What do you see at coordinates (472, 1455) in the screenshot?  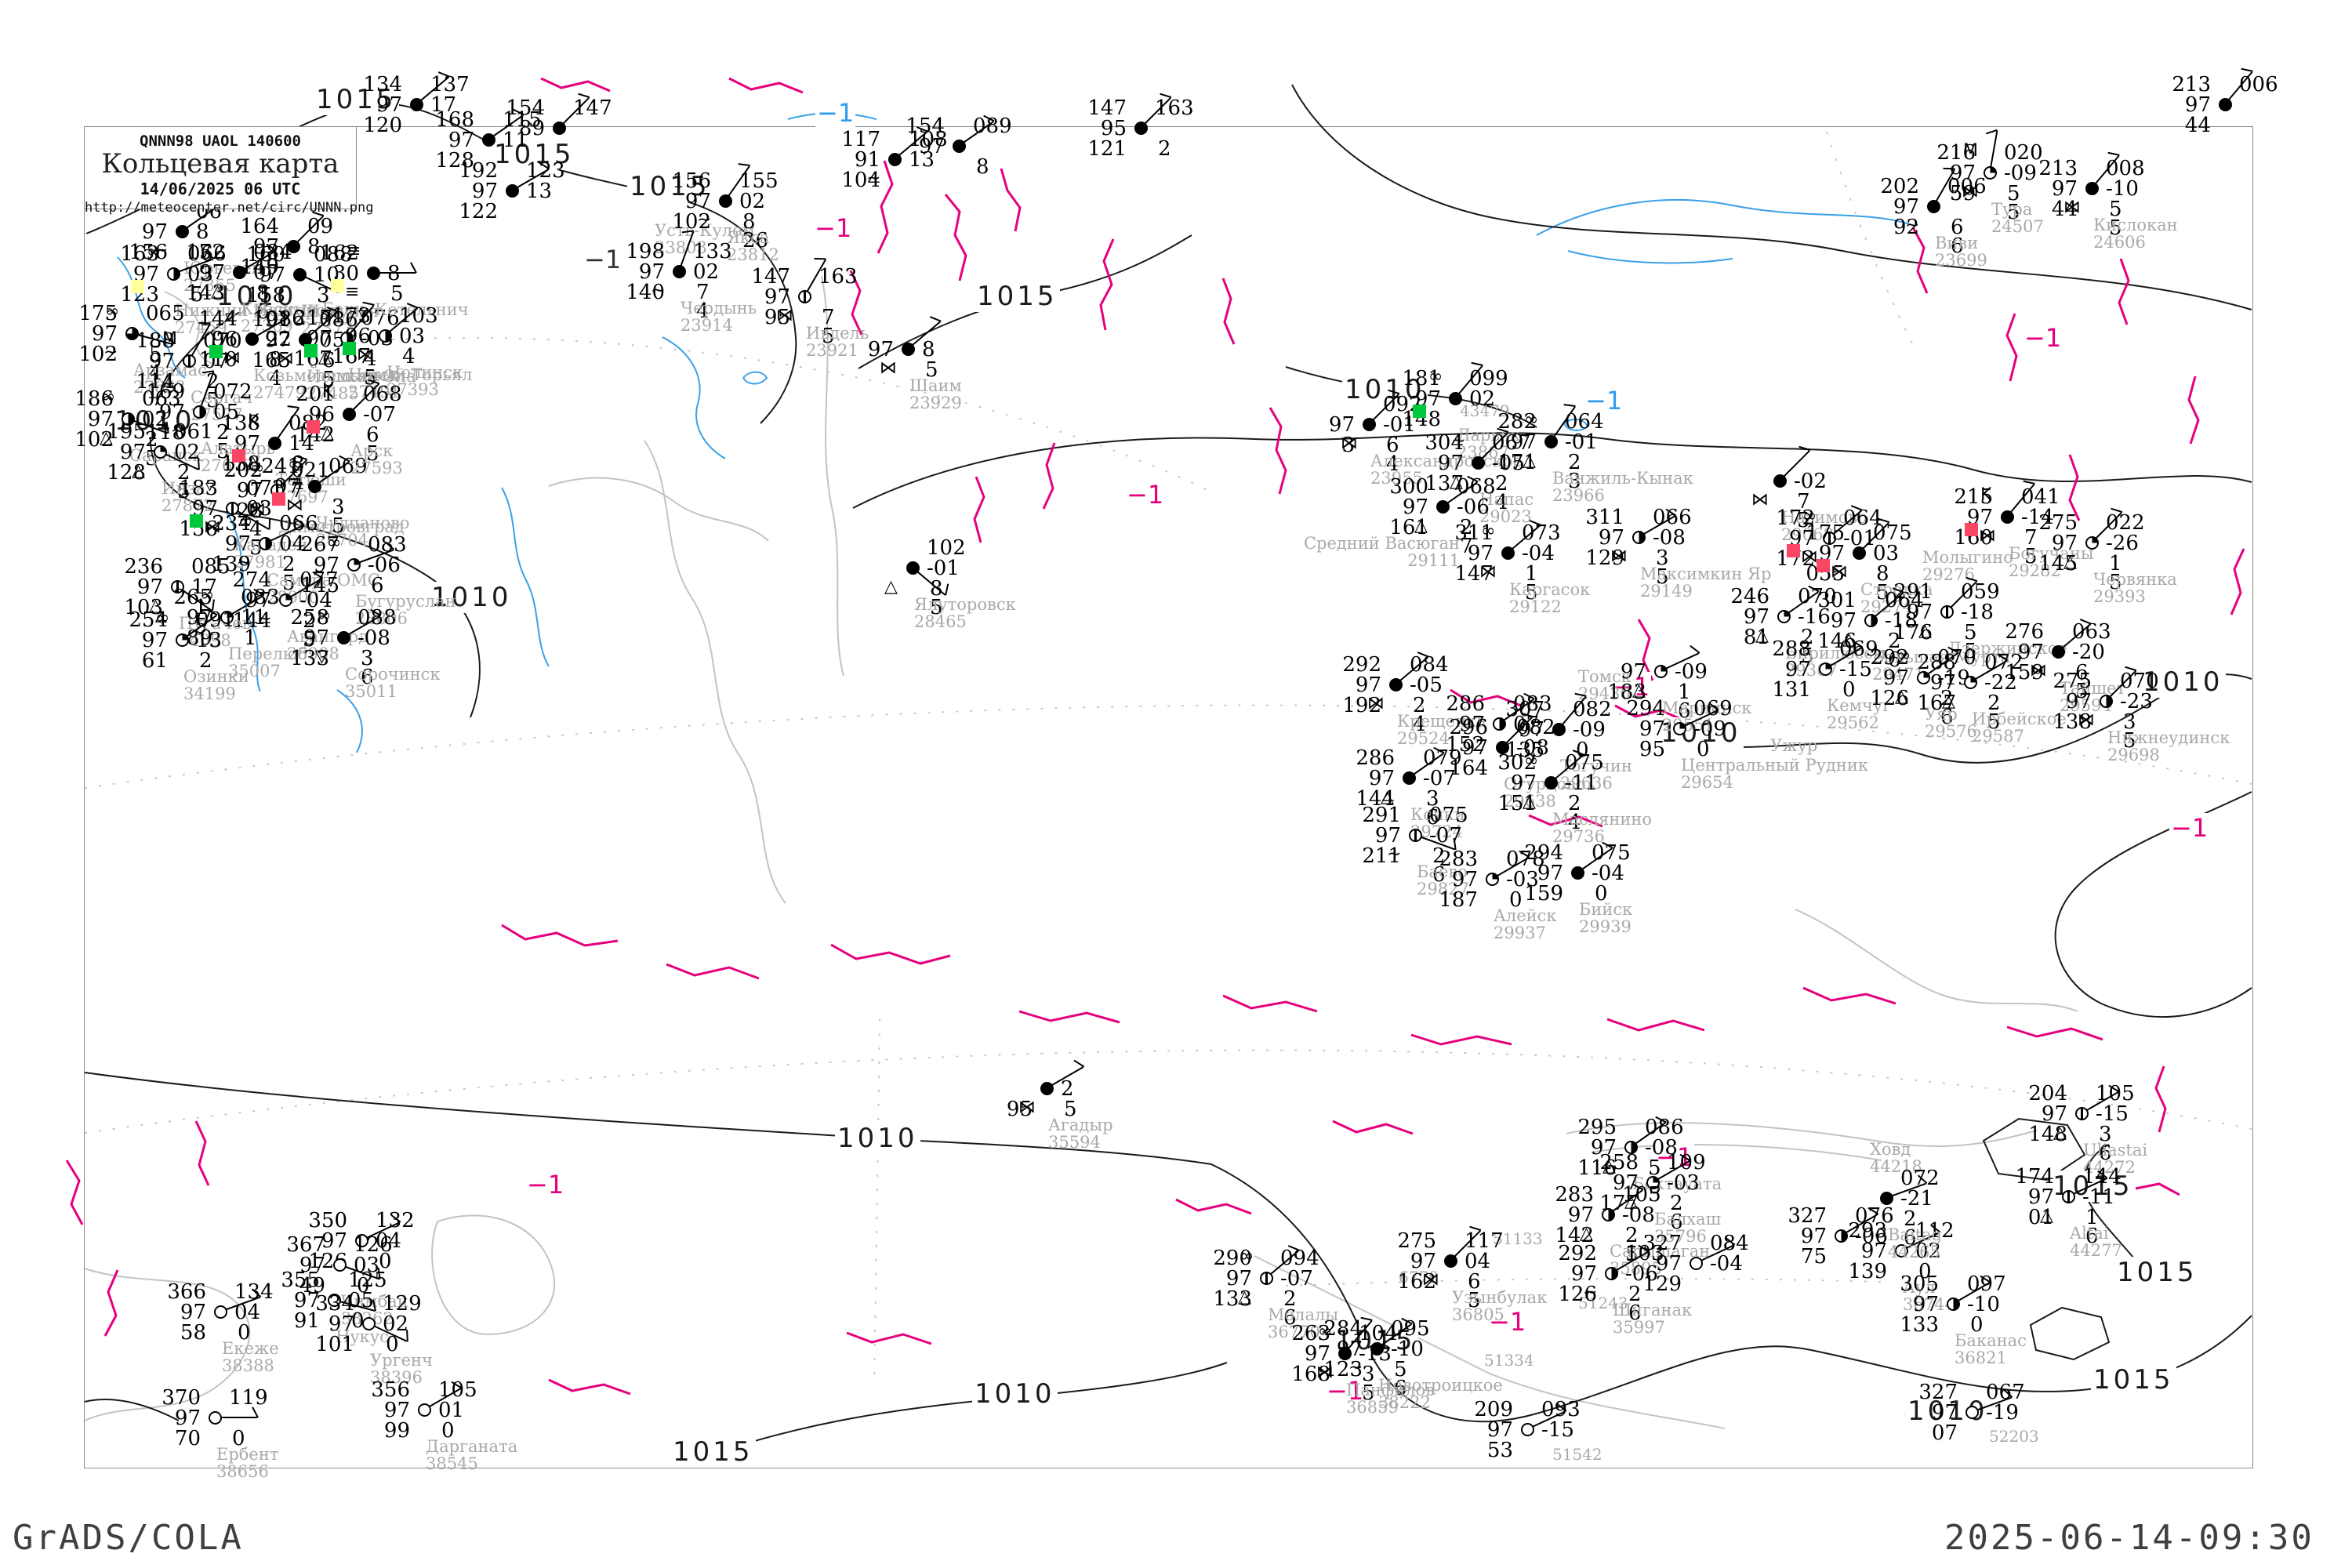 I see `station-name: Дарганата 38545` at bounding box center [472, 1455].